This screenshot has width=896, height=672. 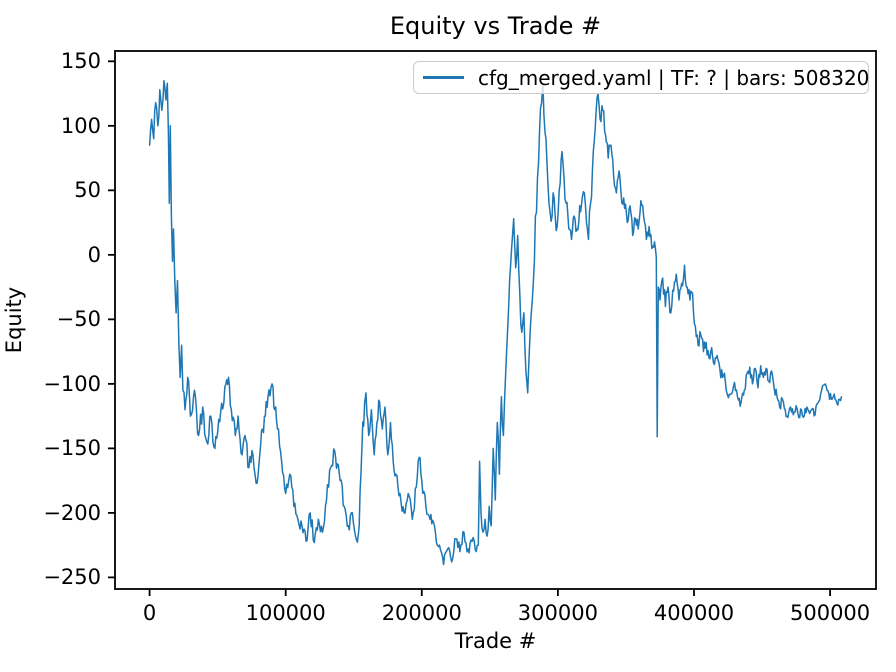 What do you see at coordinates (78, 319) in the screenshot?
I see `y-tick-label: −50` at bounding box center [78, 319].